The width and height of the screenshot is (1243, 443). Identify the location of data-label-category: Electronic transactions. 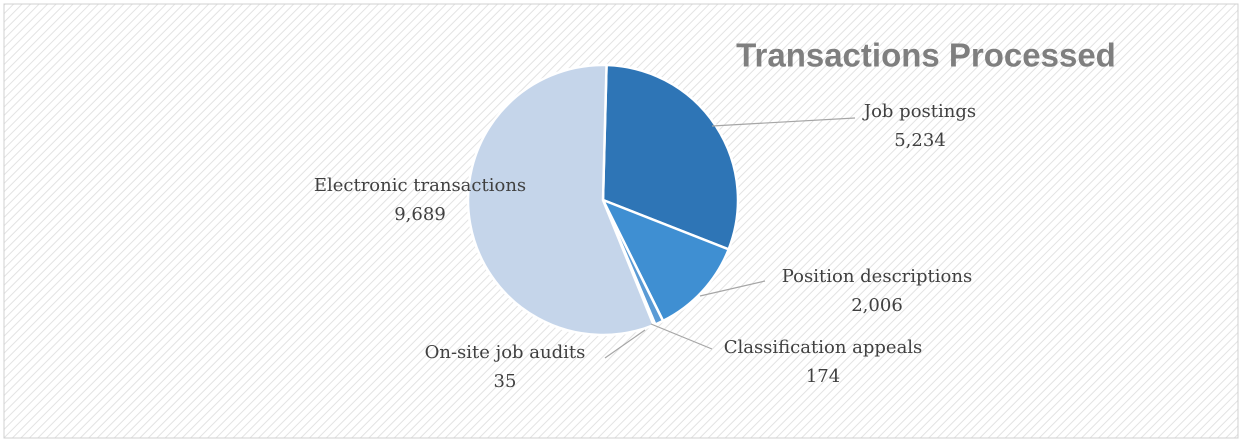
(420, 185).